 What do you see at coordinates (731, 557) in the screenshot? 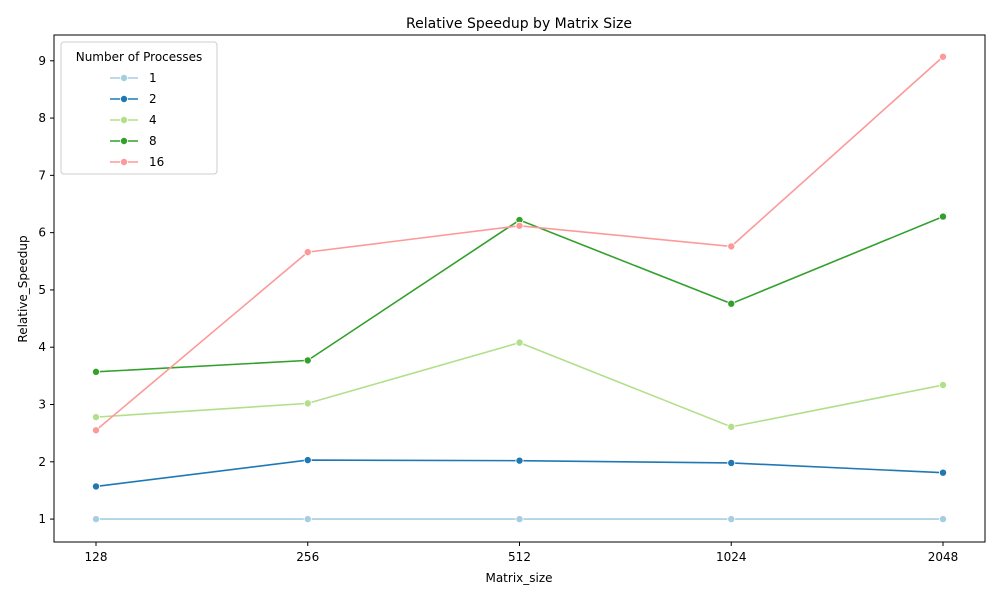
I see `x-tick-label: 1024` at bounding box center [731, 557].